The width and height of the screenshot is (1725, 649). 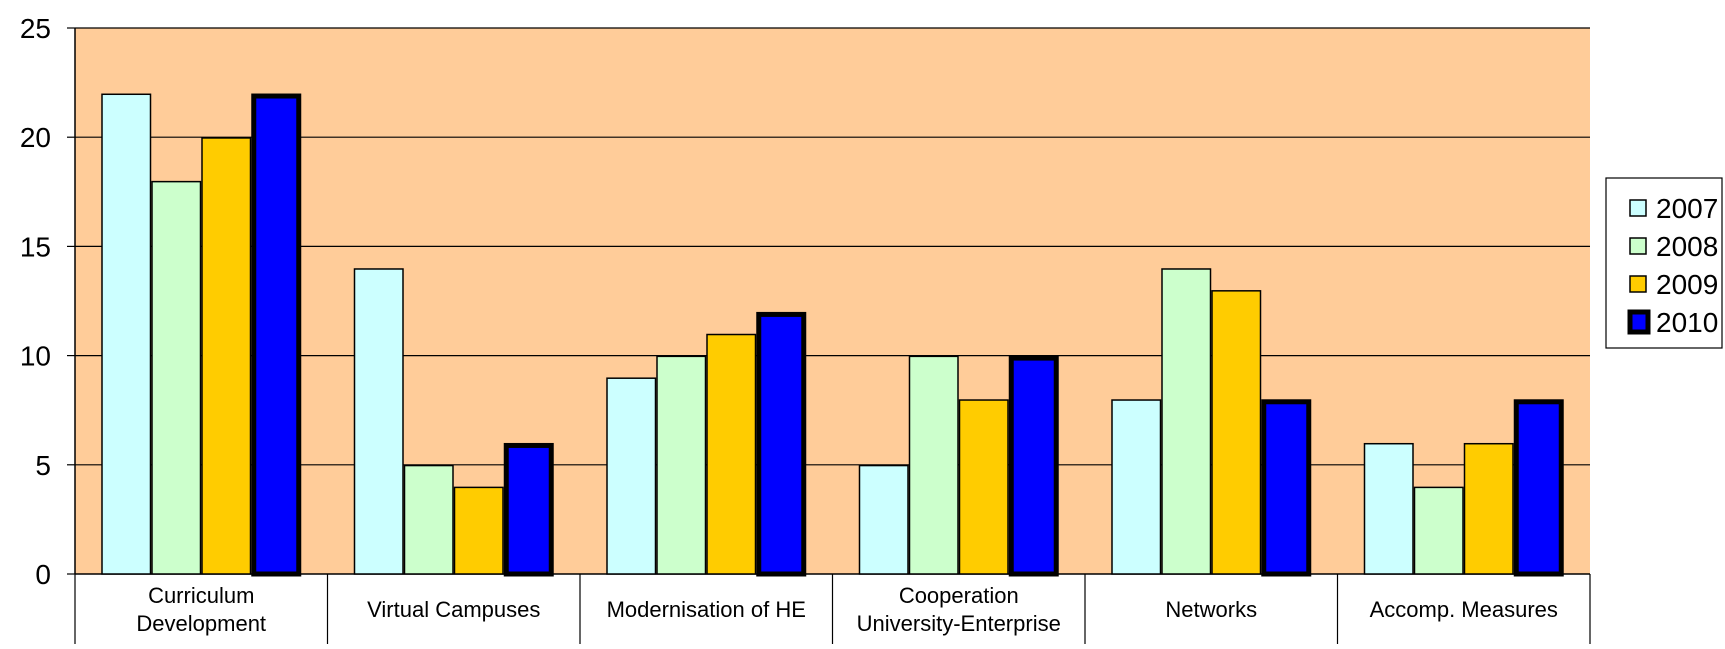 I want to click on category-label: Development, so click(x=201, y=623).